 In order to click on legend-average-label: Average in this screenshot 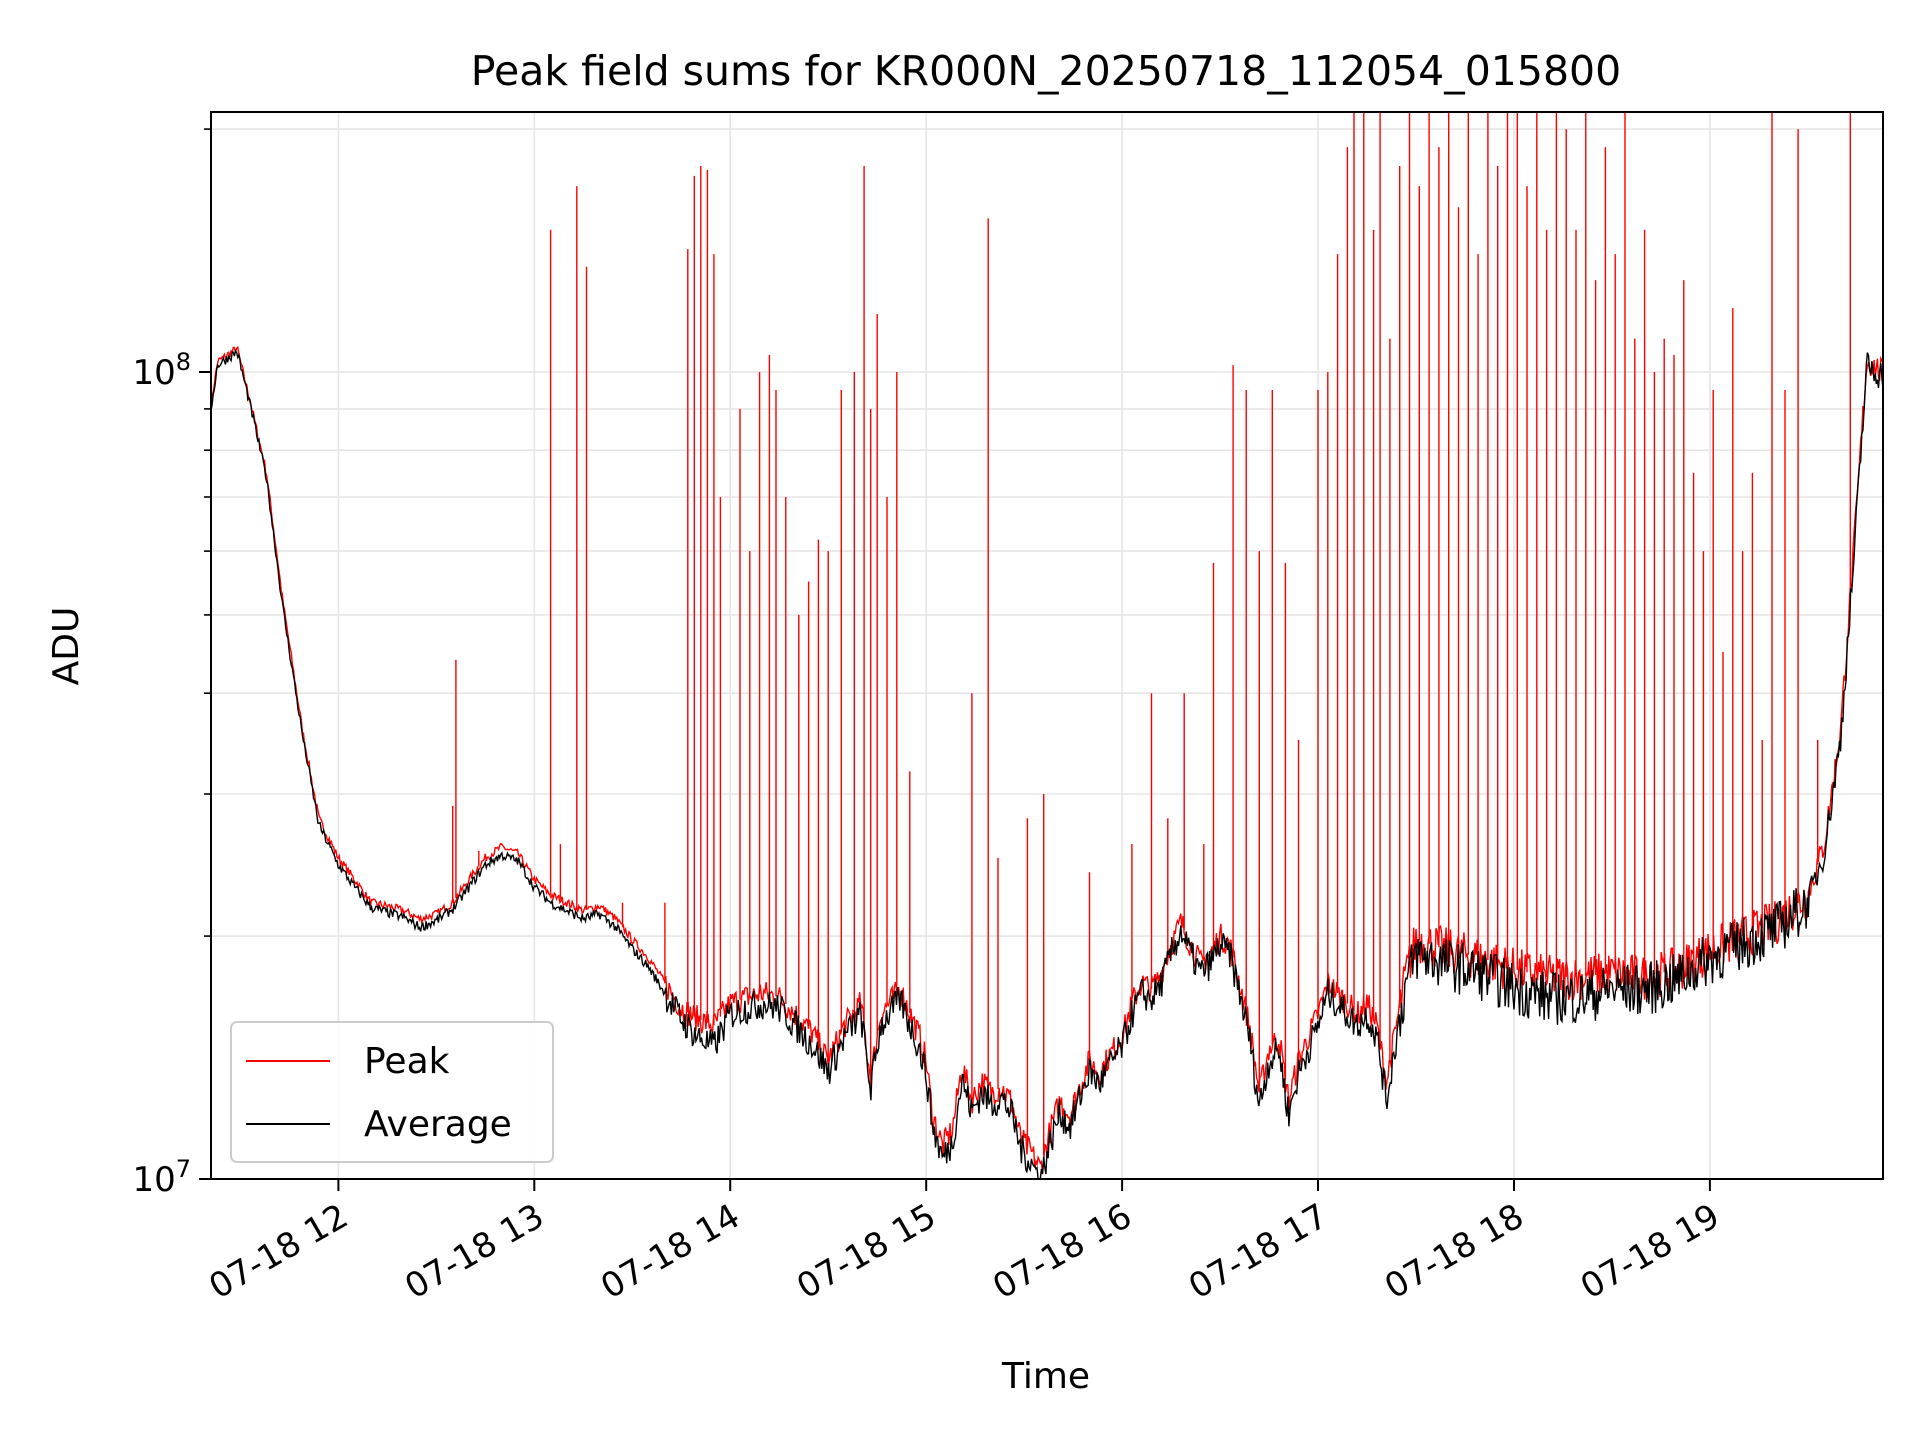, I will do `click(438, 1124)`.